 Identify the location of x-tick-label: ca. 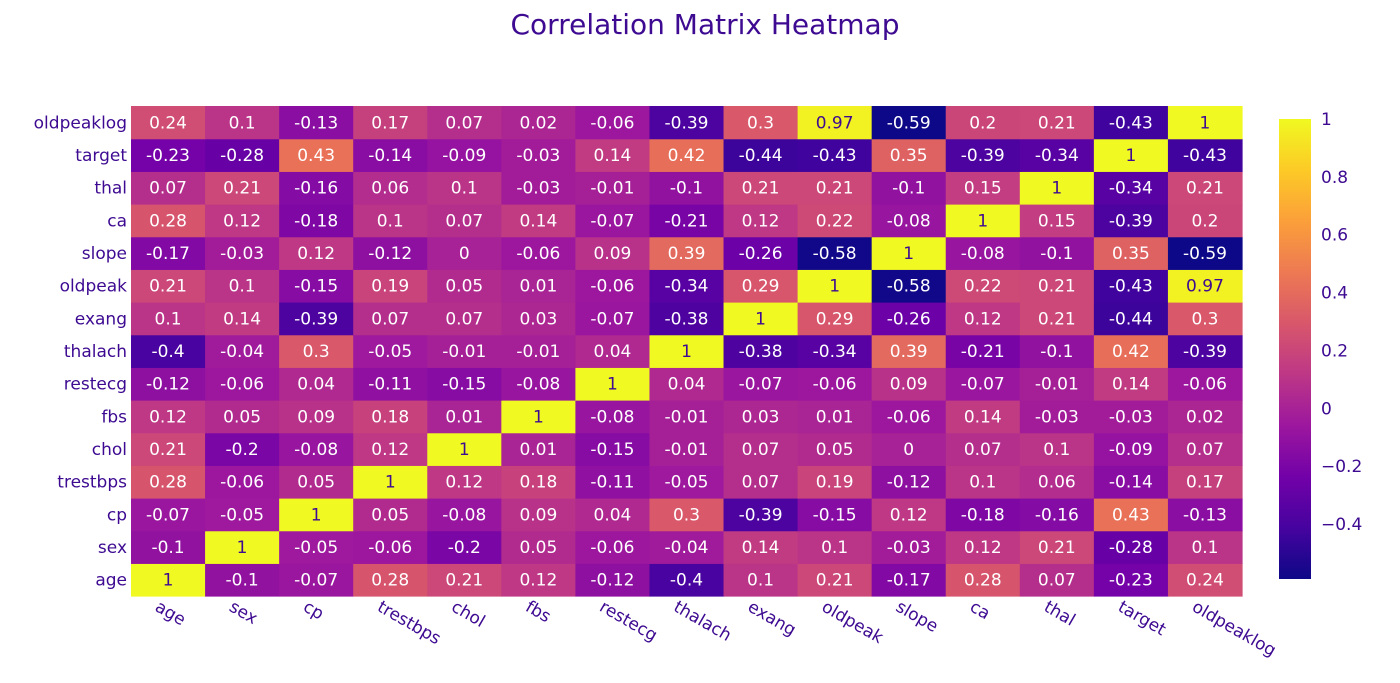
(979, 610).